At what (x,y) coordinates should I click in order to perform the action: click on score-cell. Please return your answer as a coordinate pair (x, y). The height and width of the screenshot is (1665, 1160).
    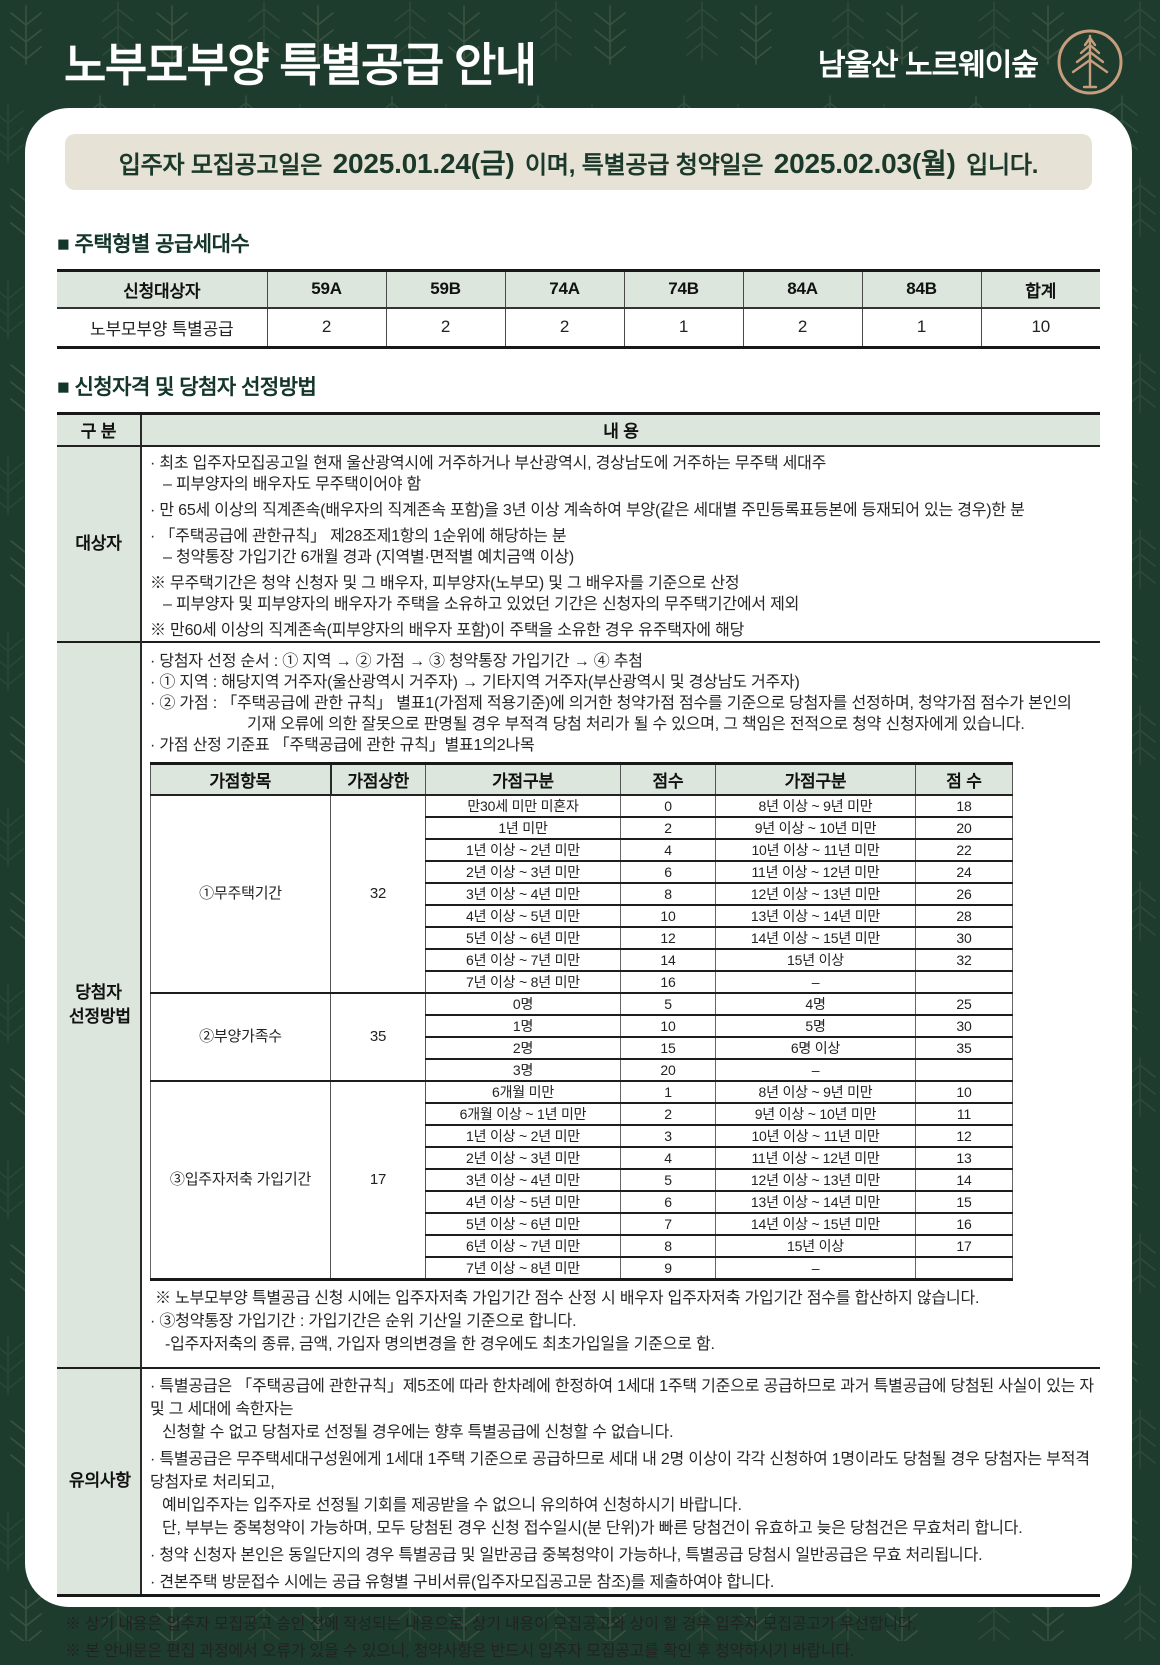
    Looking at the image, I should click on (964, 1268).